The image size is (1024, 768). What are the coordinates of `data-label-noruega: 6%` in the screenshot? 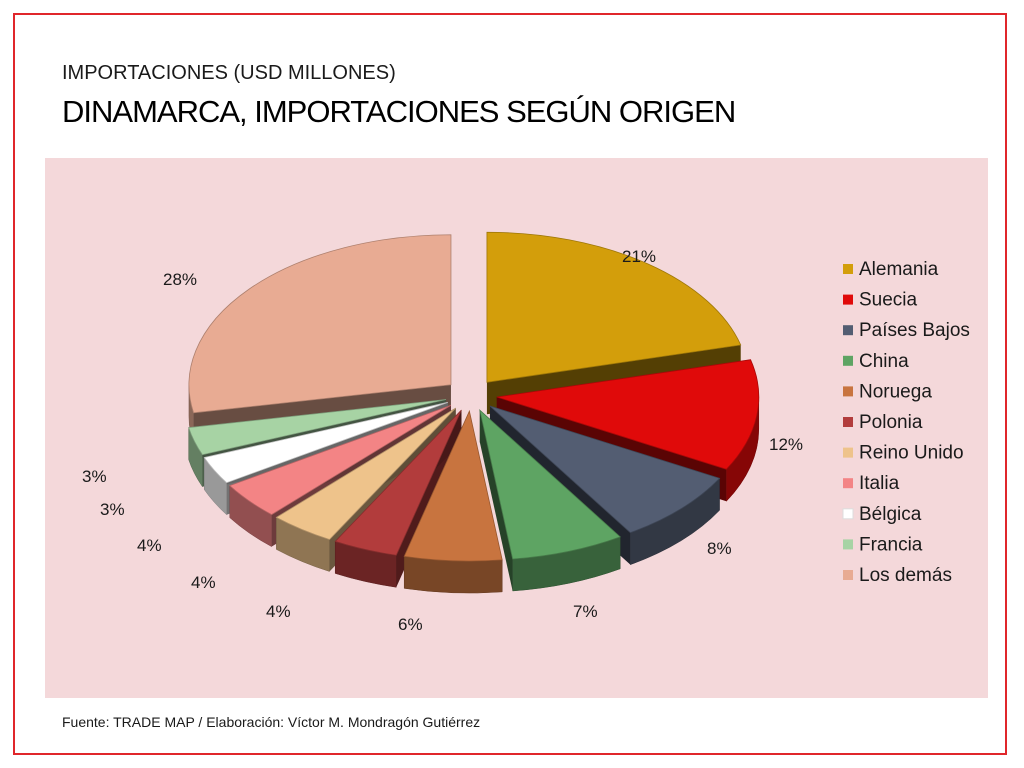 It's located at (410, 624).